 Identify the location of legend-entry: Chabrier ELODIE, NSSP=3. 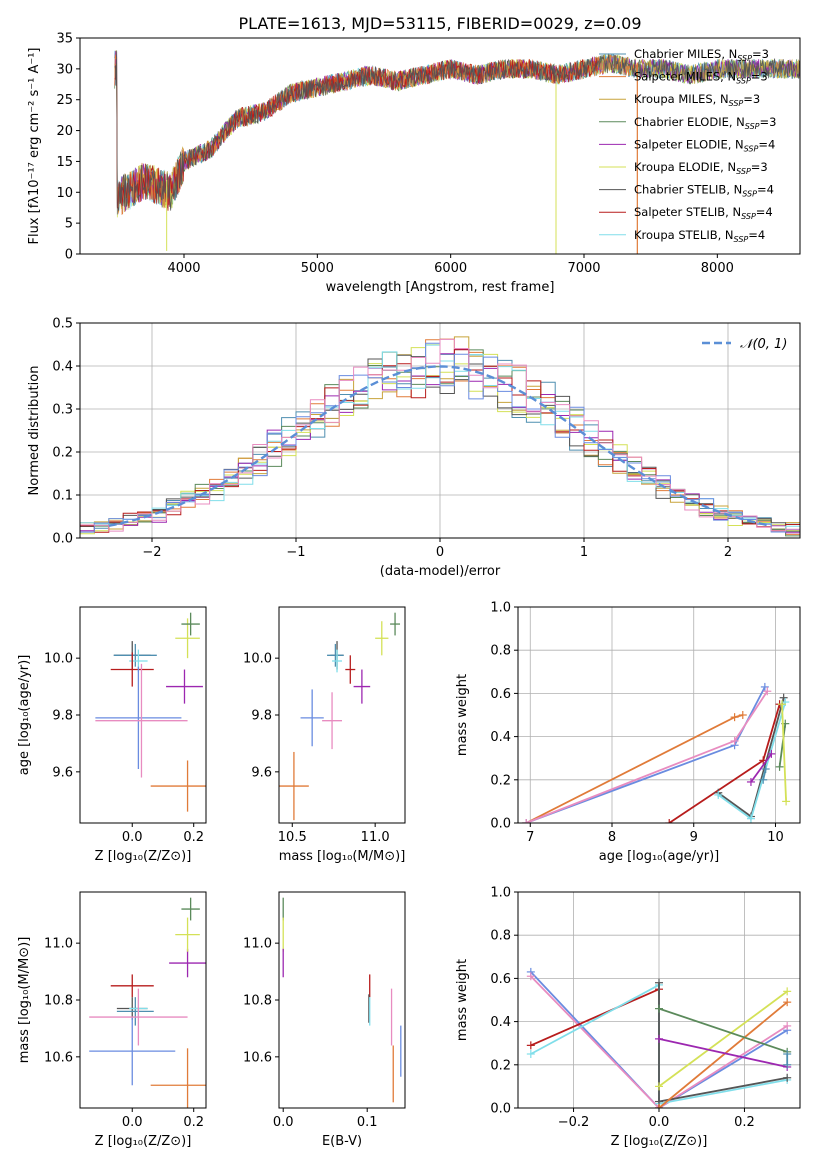
(705, 123).